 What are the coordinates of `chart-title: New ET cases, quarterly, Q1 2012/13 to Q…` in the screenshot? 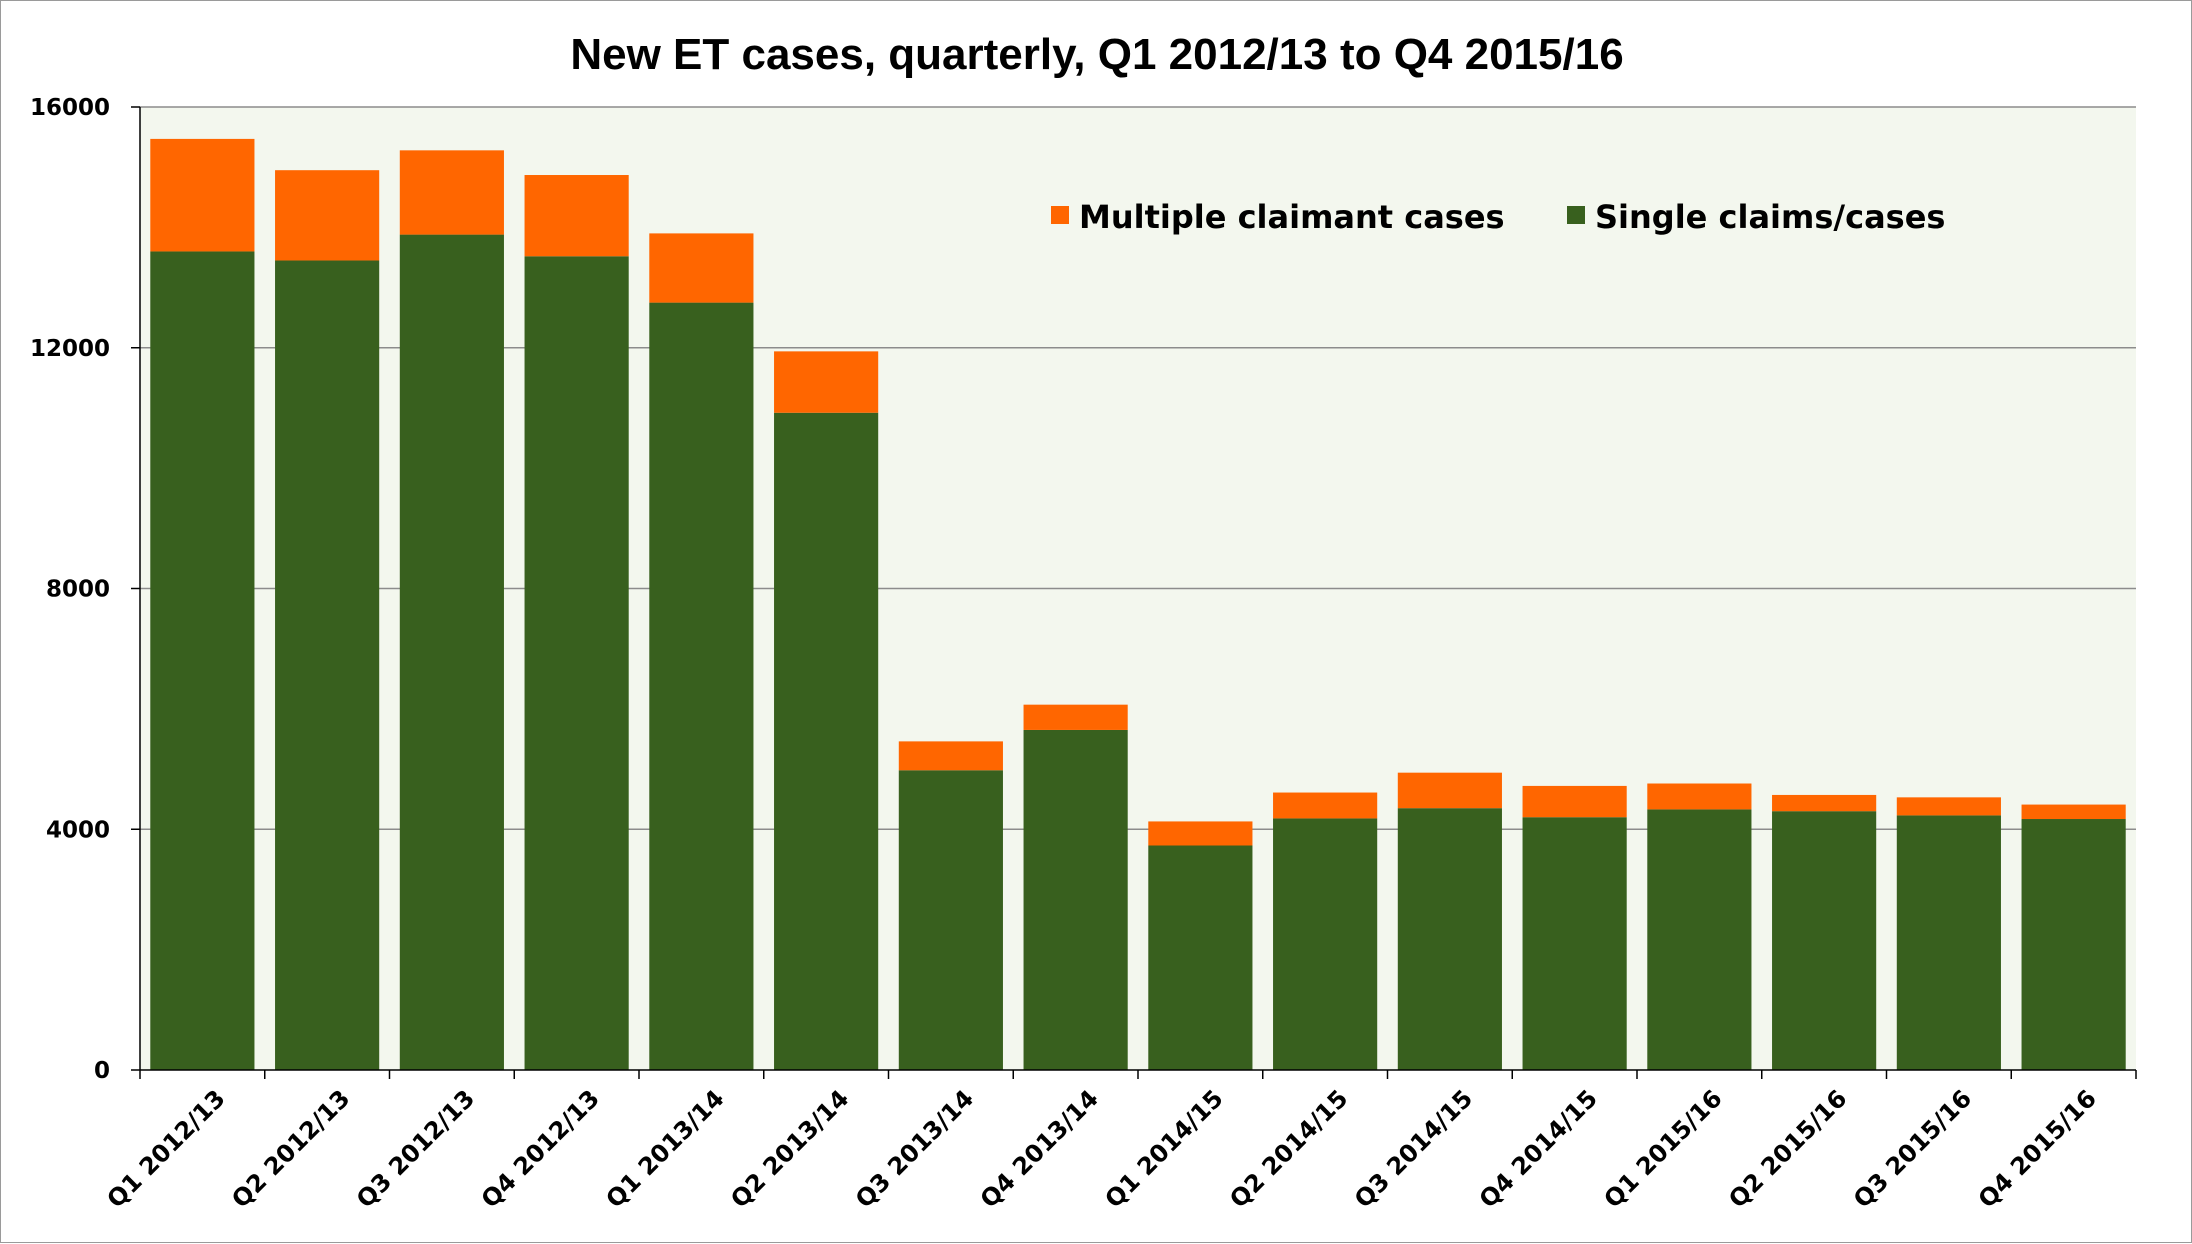 It's located at (1096, 54).